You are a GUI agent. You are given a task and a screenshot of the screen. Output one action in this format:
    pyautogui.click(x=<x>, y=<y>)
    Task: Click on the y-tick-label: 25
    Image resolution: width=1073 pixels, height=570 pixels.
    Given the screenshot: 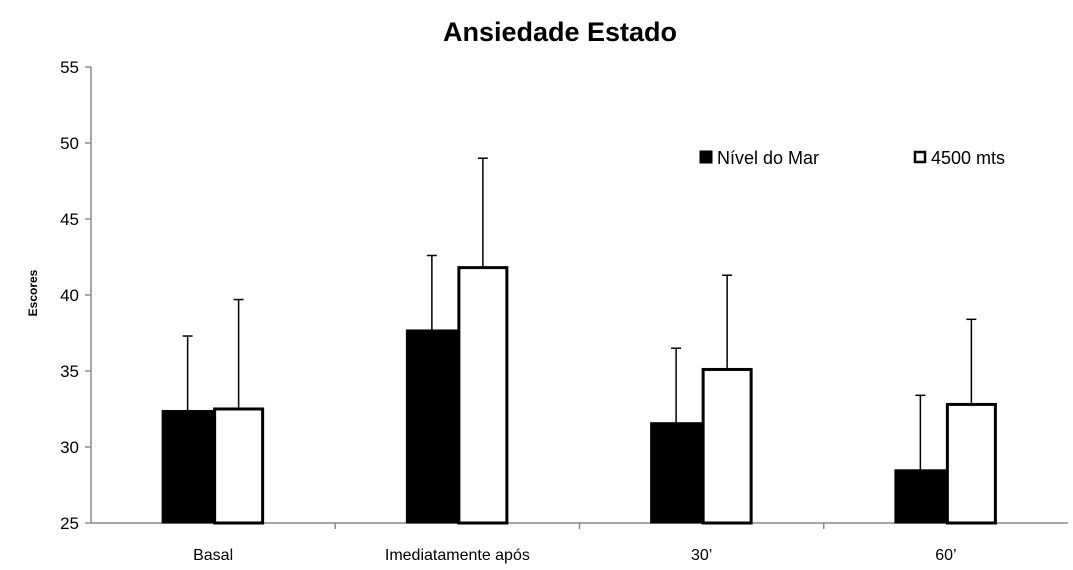 What is the action you would take?
    pyautogui.click(x=69, y=523)
    